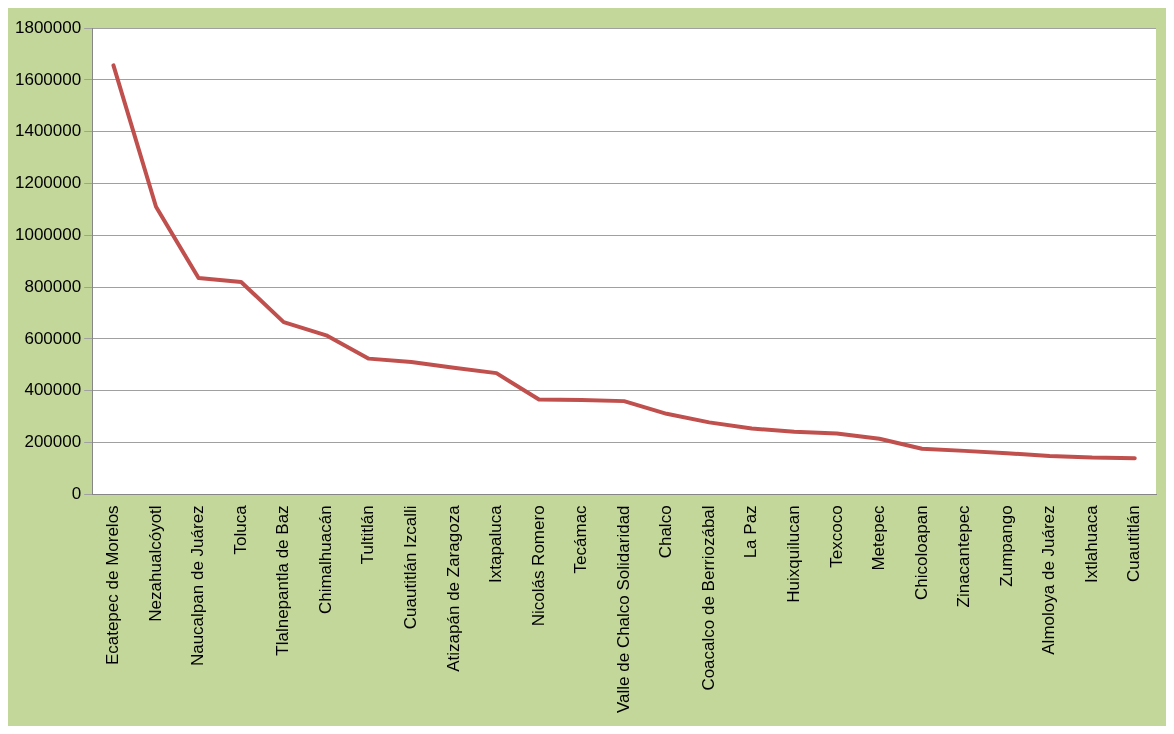  What do you see at coordinates (453, 588) in the screenshot?
I see `x-tick-label: Atizapán de Zaragoza` at bounding box center [453, 588].